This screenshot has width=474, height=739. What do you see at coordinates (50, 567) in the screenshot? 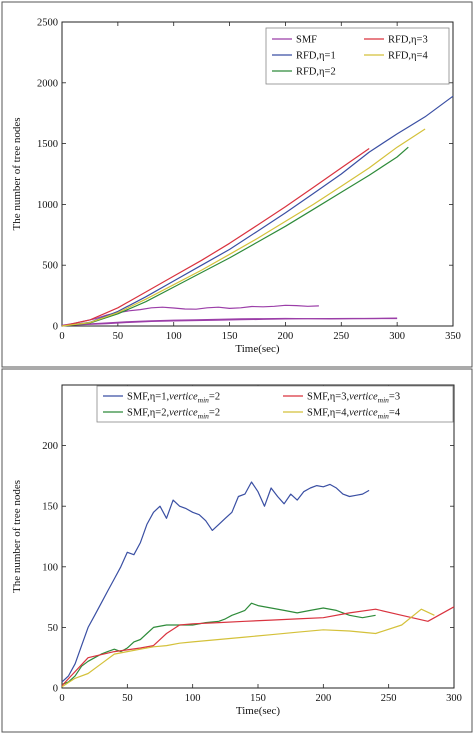
I see `y-tick-label: 100` at bounding box center [50, 567].